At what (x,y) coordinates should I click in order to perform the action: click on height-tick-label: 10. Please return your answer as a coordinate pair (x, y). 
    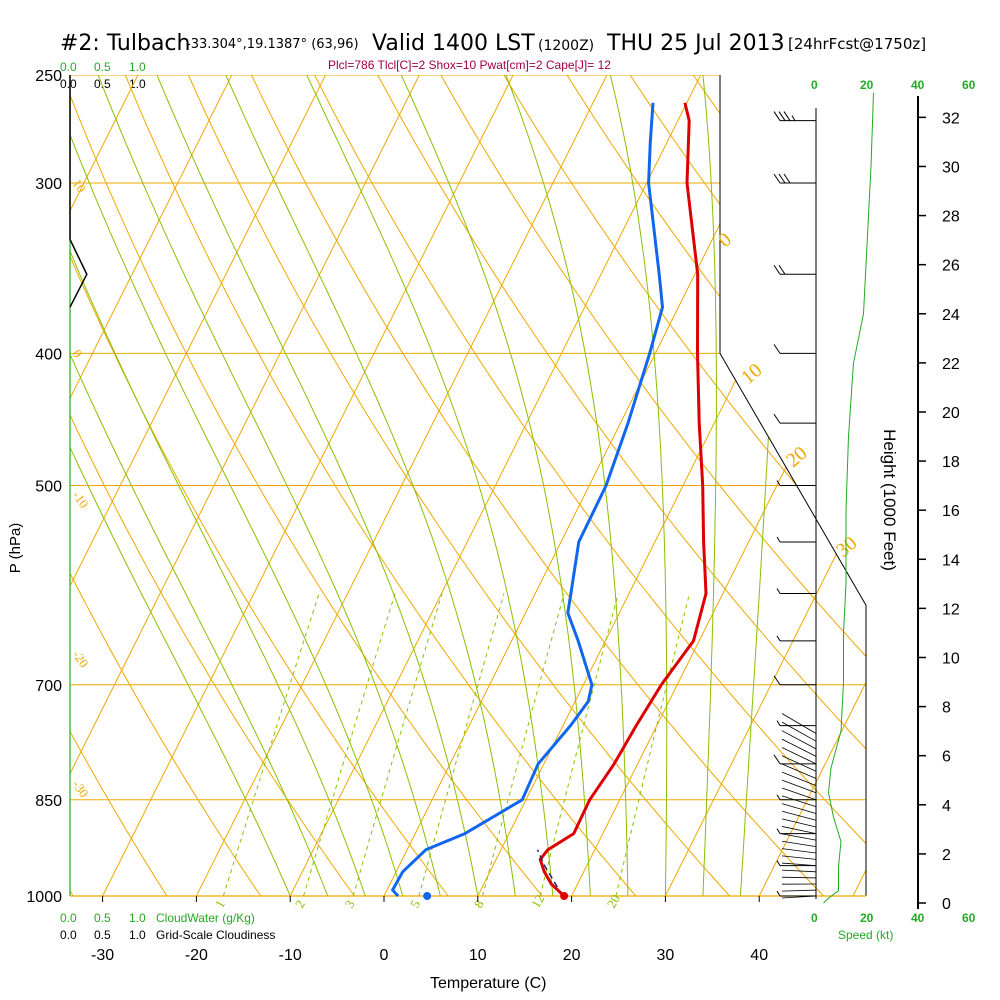
    Looking at the image, I should click on (951, 658).